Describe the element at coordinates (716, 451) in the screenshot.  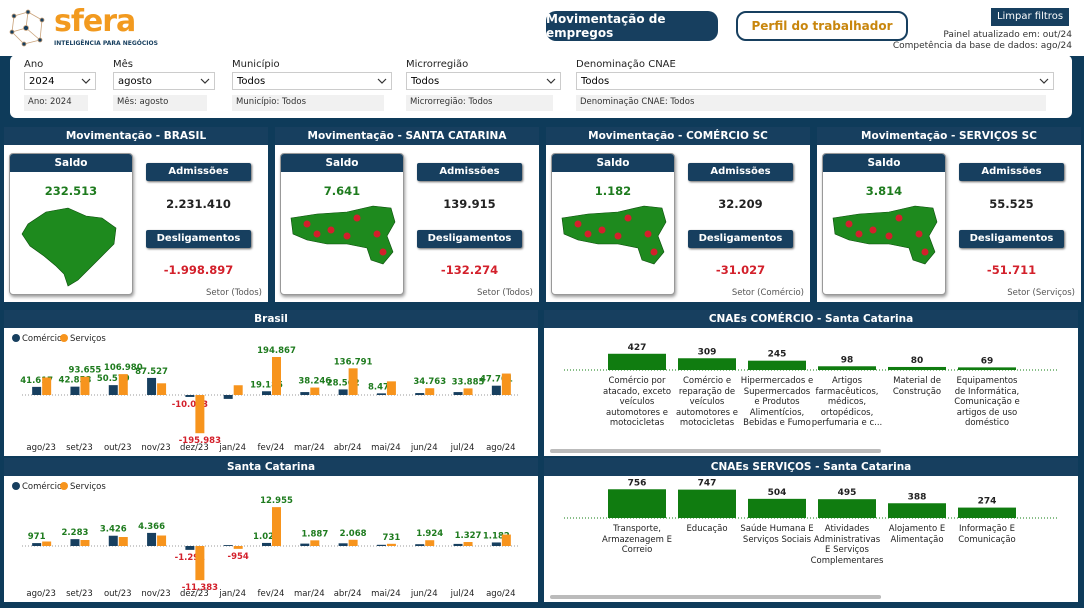
I see `scrollbar` at that location.